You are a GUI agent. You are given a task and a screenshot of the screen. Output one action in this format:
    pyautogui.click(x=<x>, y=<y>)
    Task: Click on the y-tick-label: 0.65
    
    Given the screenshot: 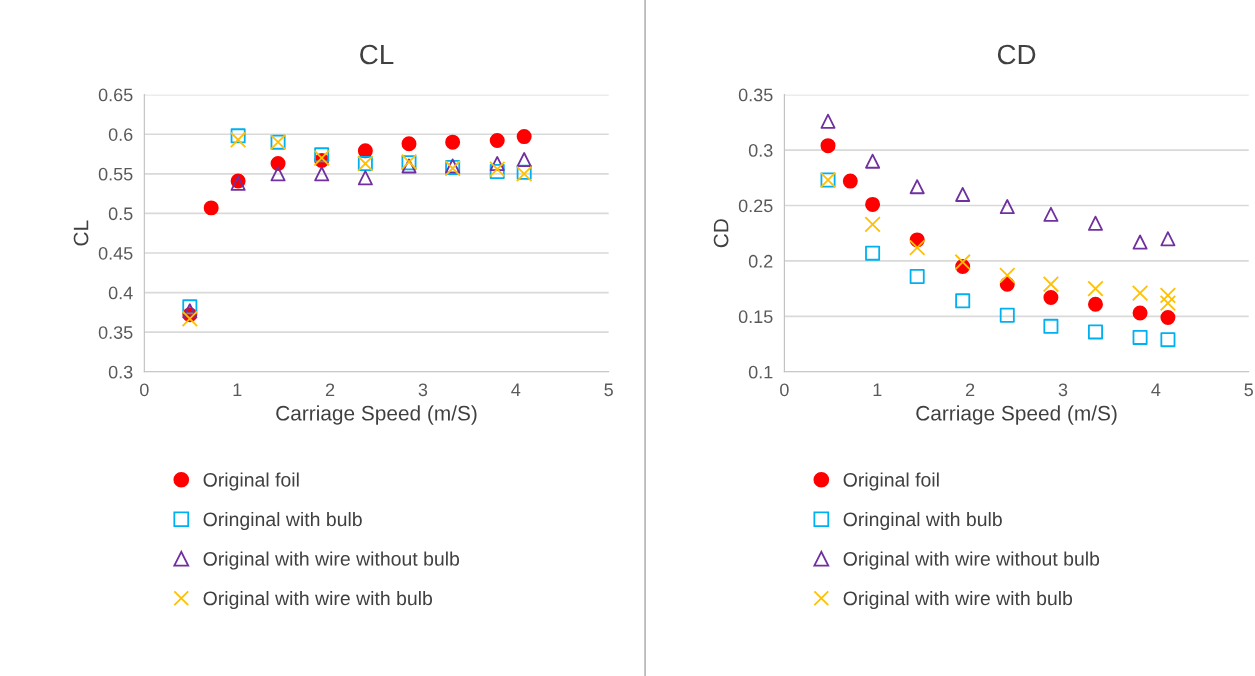 What is the action you would take?
    pyautogui.click(x=115, y=95)
    